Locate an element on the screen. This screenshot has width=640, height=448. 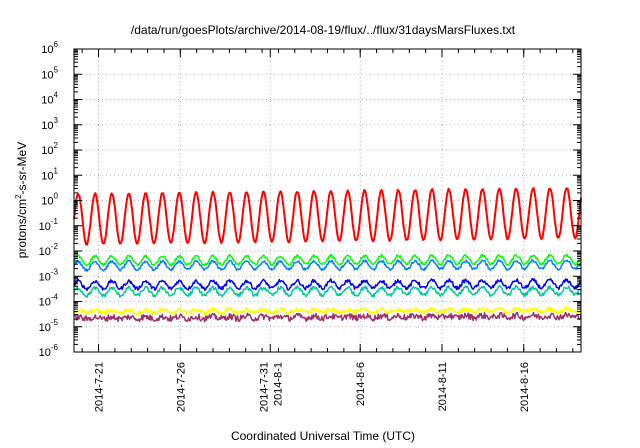
x-axis-label: Coordinated Universal Time (UTC) is located at coordinates (323, 436).